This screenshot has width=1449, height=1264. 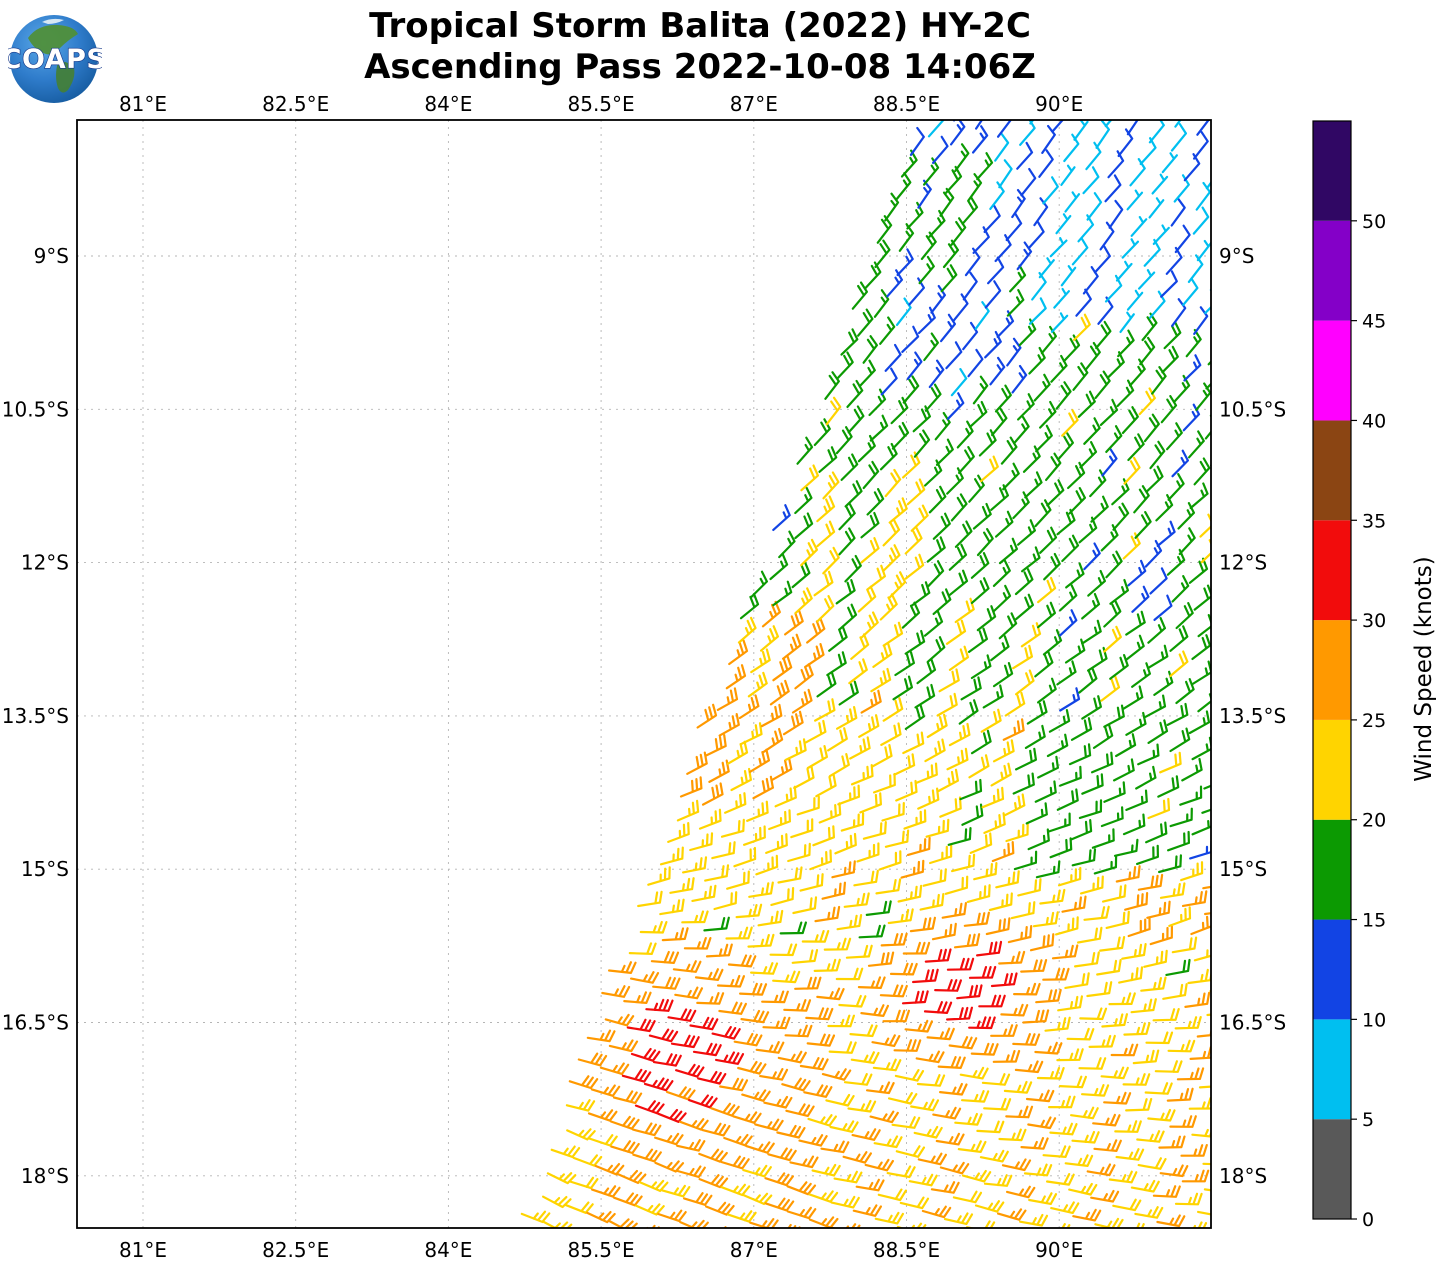 I want to click on plot-subtitle: Ascending Pass 2022-10-08 14:06Z, so click(x=700, y=67).